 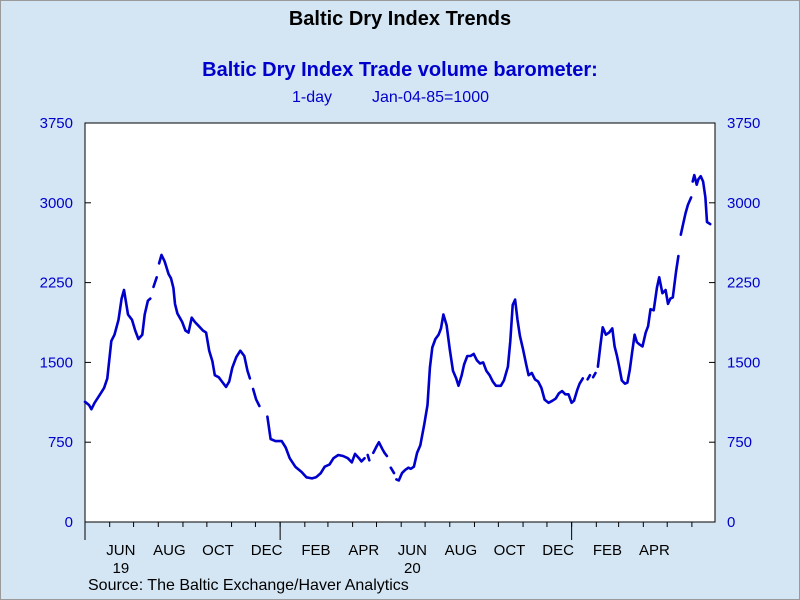 I want to click on y-tick-label-right: 3000, so click(x=743, y=203).